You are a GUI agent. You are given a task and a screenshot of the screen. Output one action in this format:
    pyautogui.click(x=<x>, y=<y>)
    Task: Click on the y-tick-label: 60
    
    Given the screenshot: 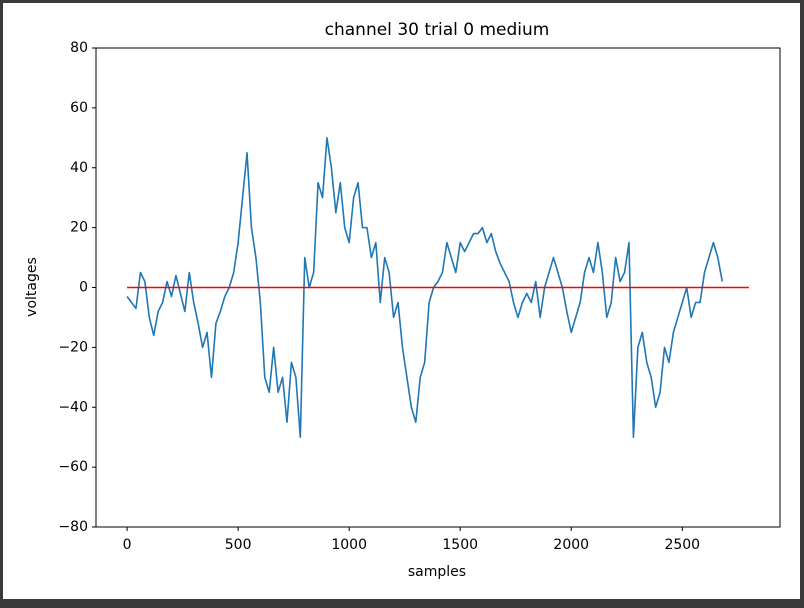 What is the action you would take?
    pyautogui.click(x=79, y=108)
    